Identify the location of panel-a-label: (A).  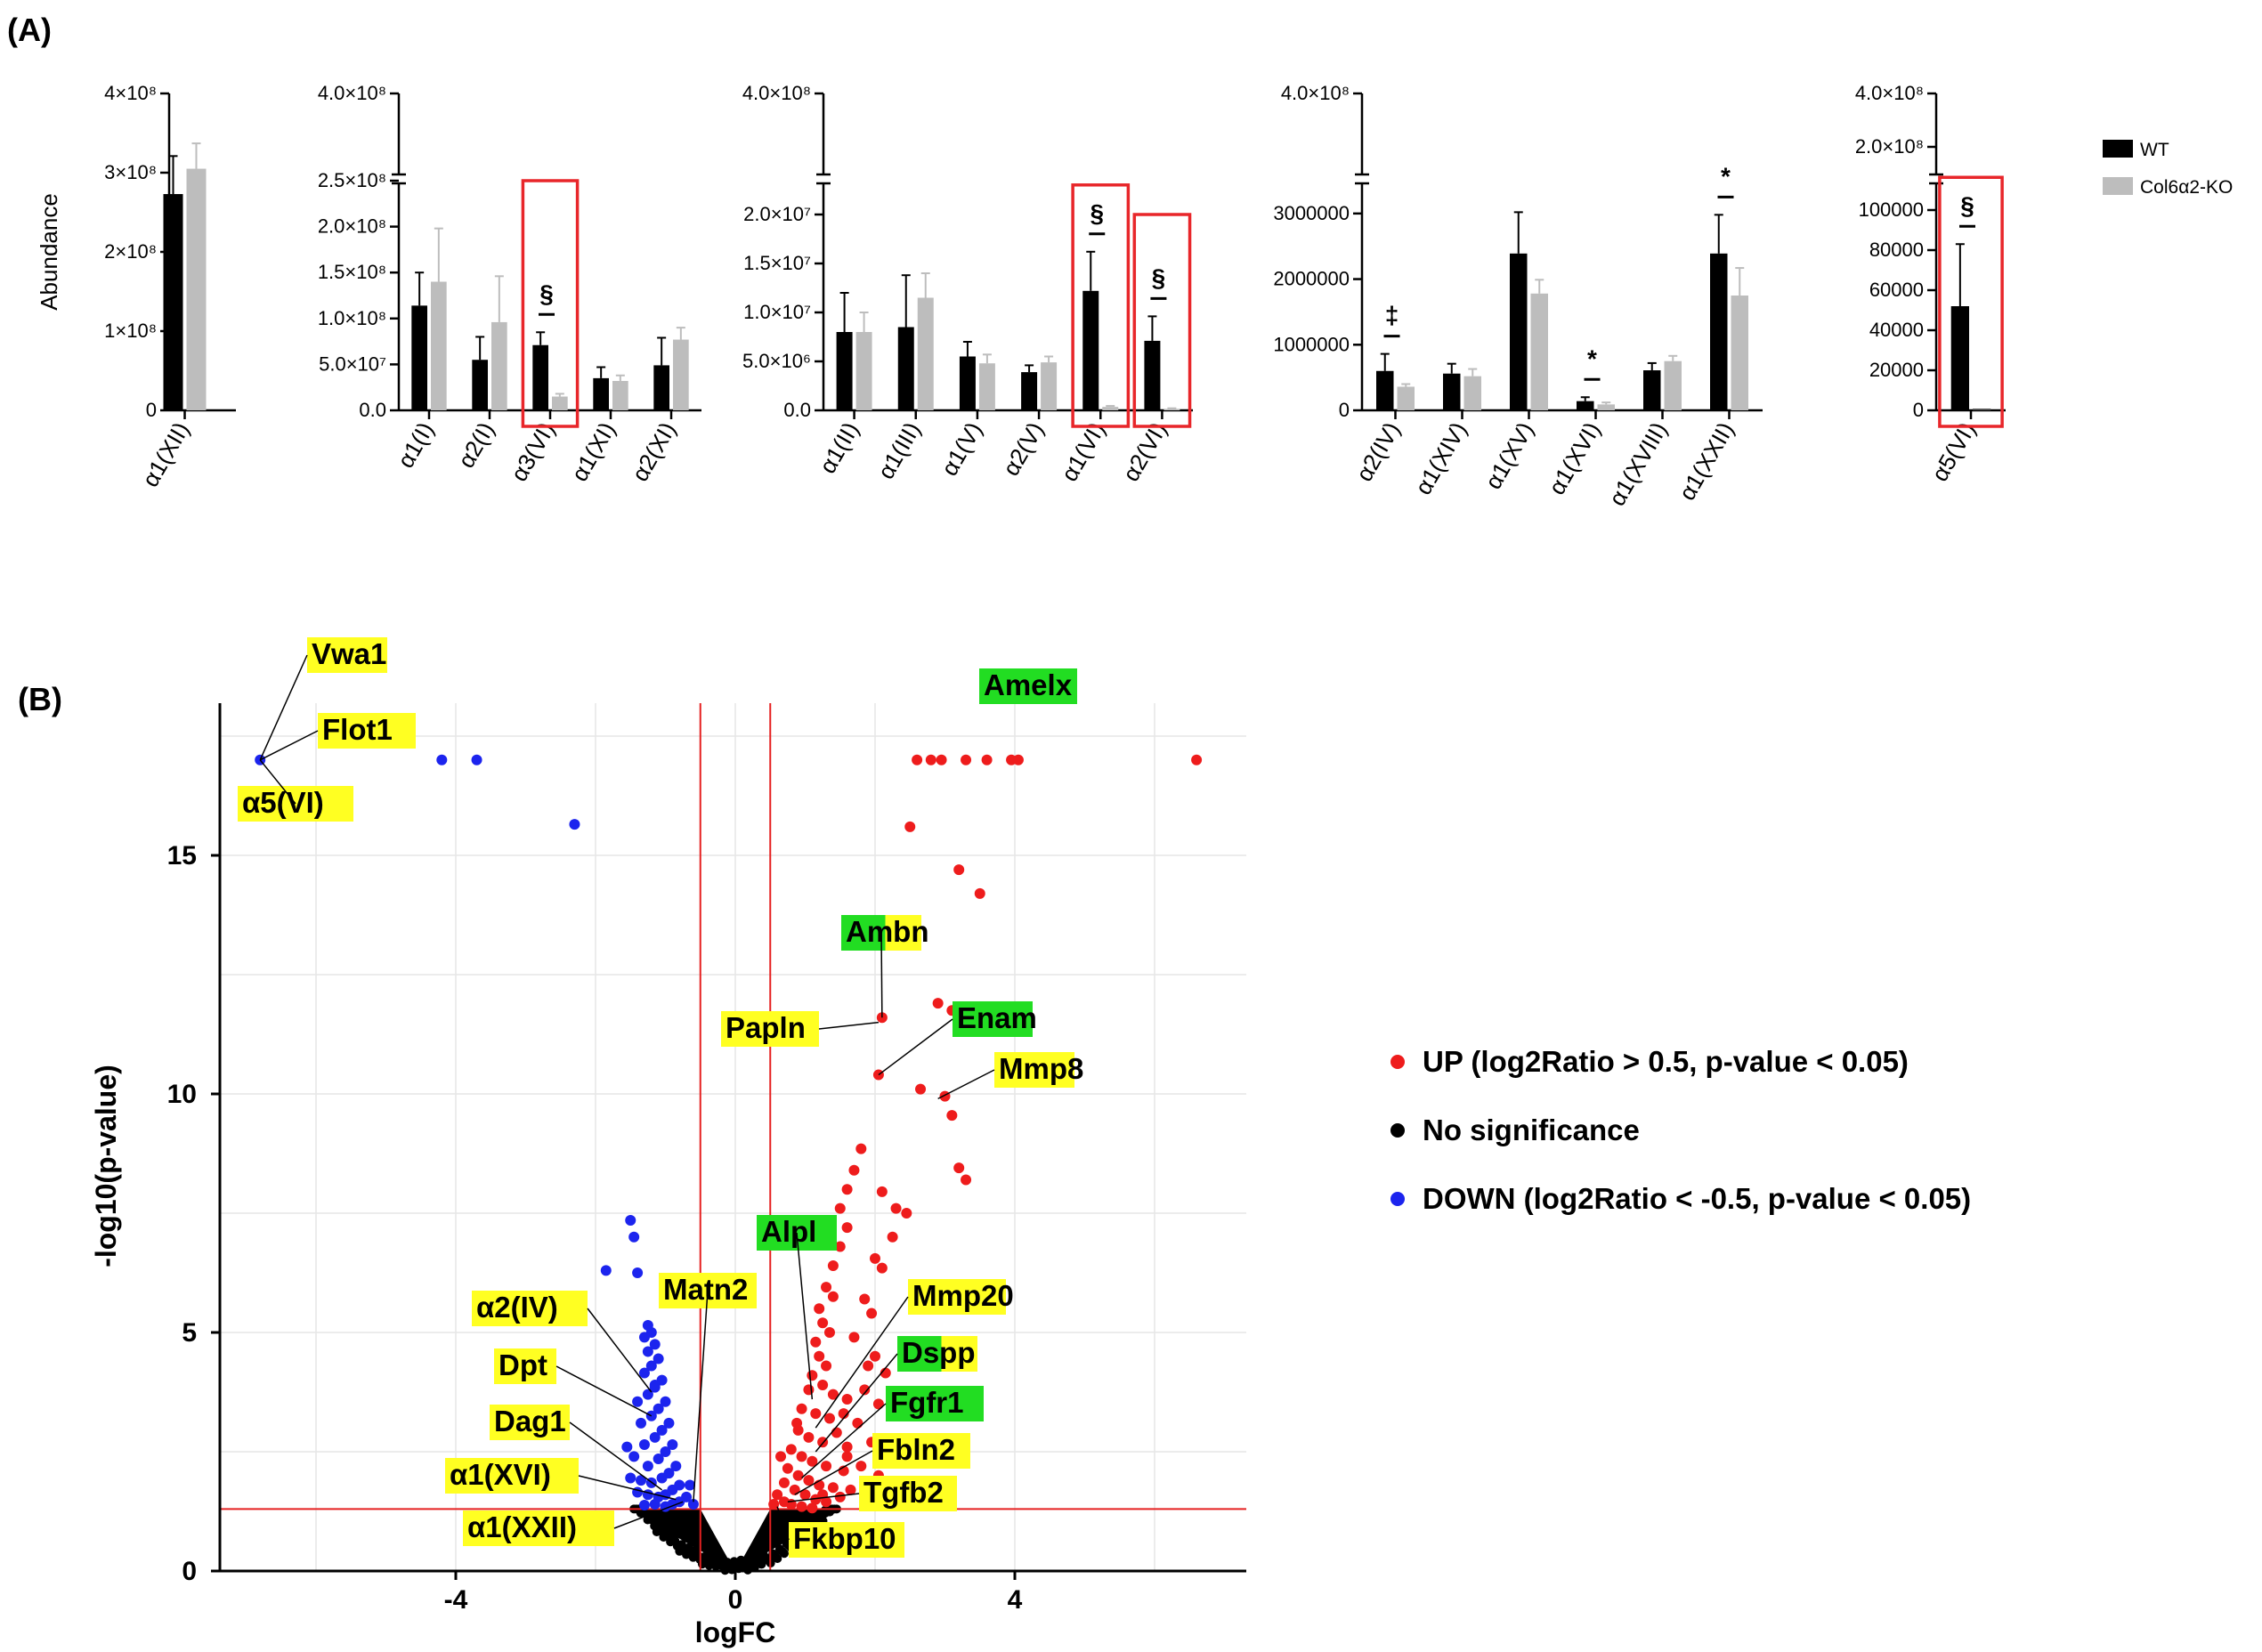
(29, 30).